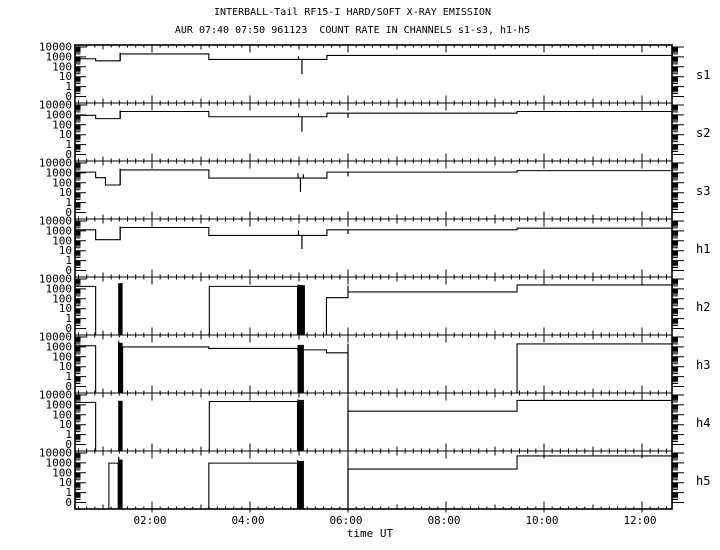 The height and width of the screenshot is (550, 720). What do you see at coordinates (703, 423) in the screenshot?
I see `channel-label-h4: h4` at bounding box center [703, 423].